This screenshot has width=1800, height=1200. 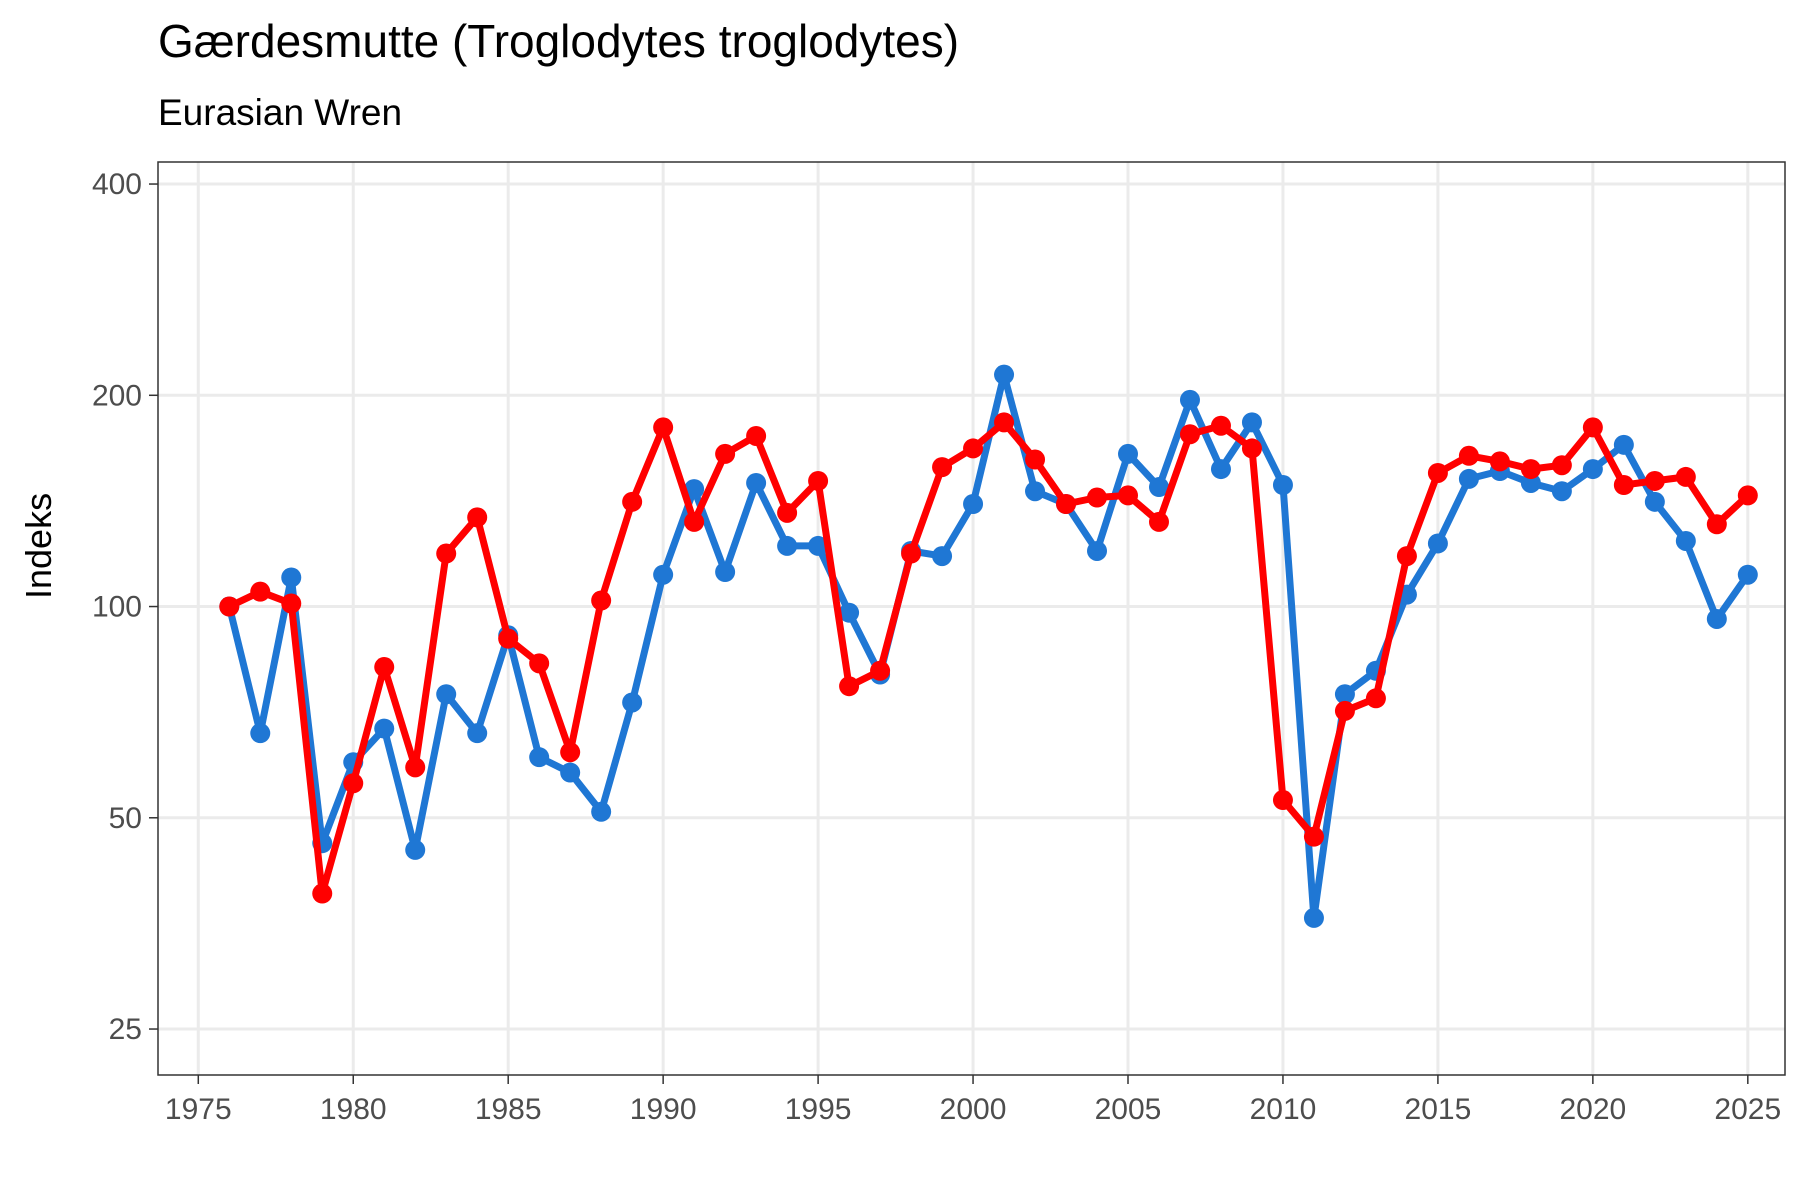 What do you see at coordinates (353, 1109) in the screenshot?
I see `x-tick-label: 1980` at bounding box center [353, 1109].